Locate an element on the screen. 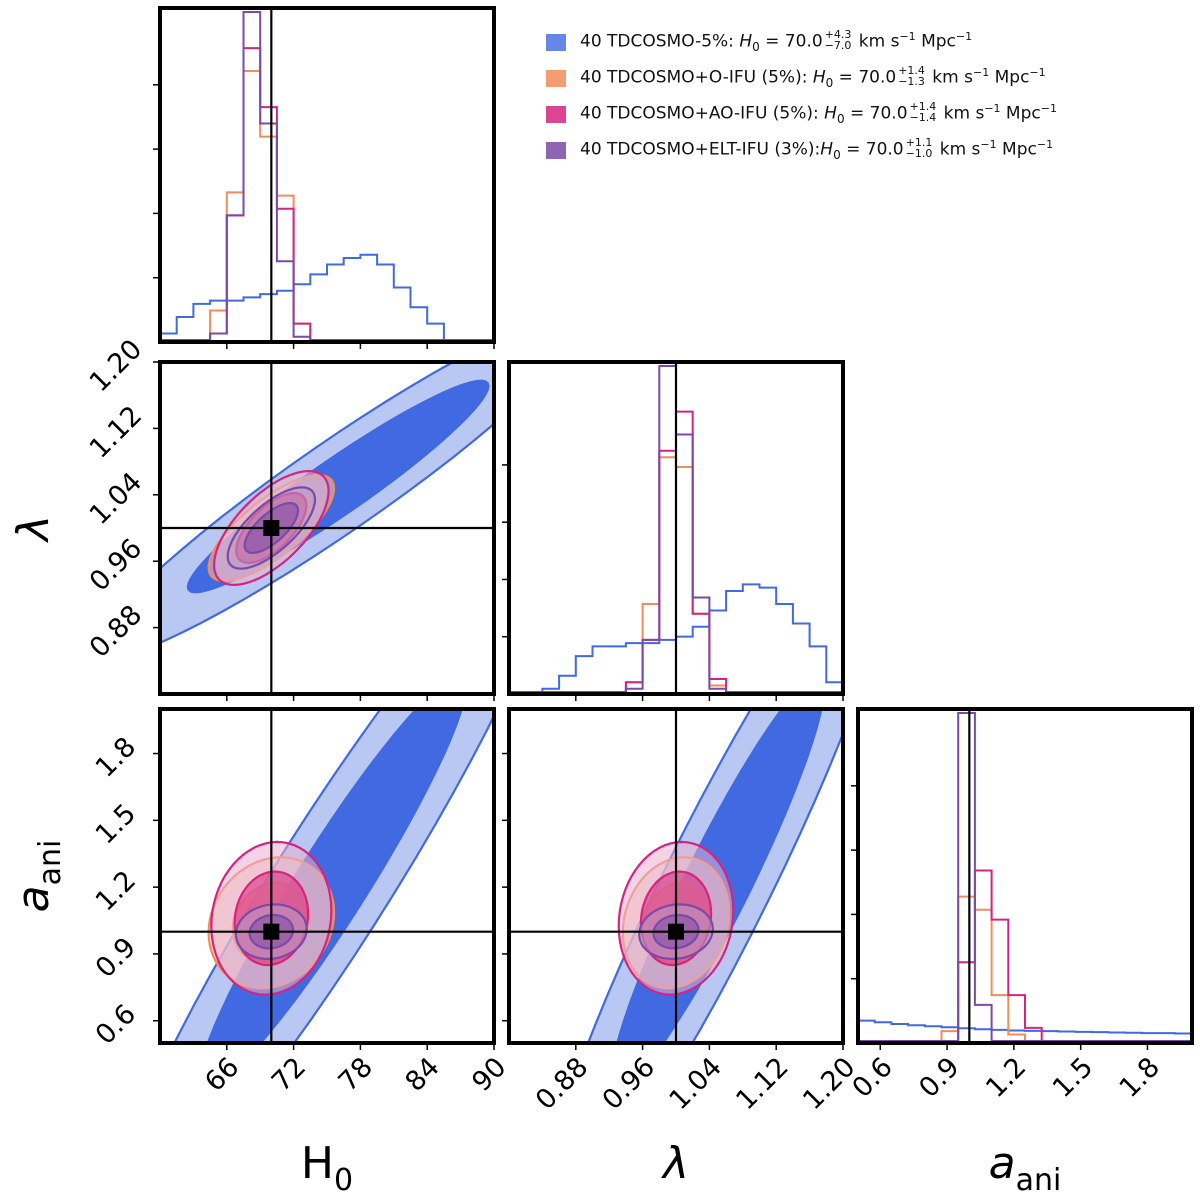 This screenshot has height=1194, width=1200. legend-series-name: 40 TDCOSMO+AO-IFU (5%): is located at coordinates (702, 113).